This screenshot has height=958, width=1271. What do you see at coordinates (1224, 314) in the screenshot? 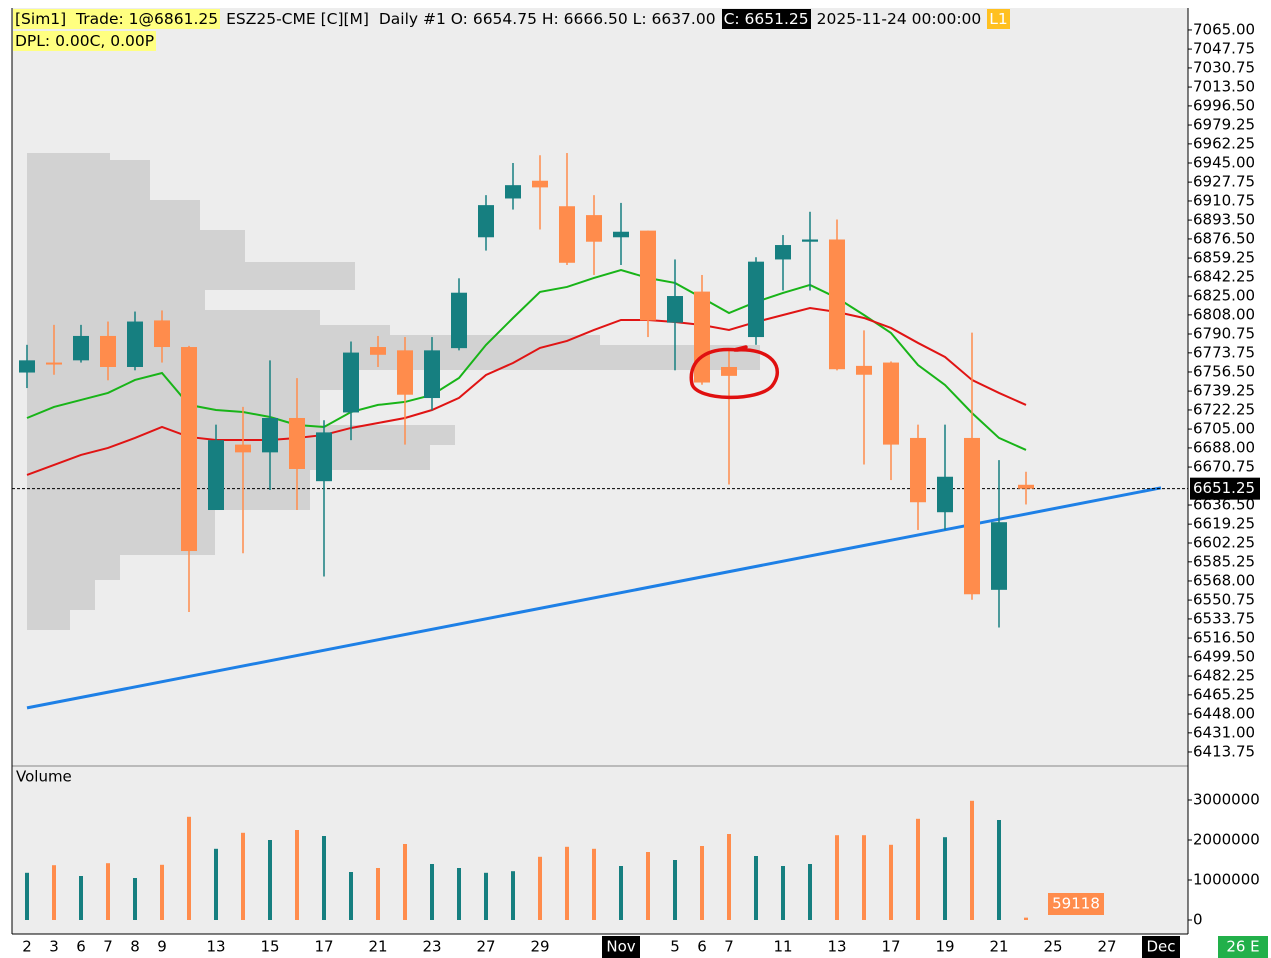
I see `y-tick-label: 6808.00` at bounding box center [1224, 314].